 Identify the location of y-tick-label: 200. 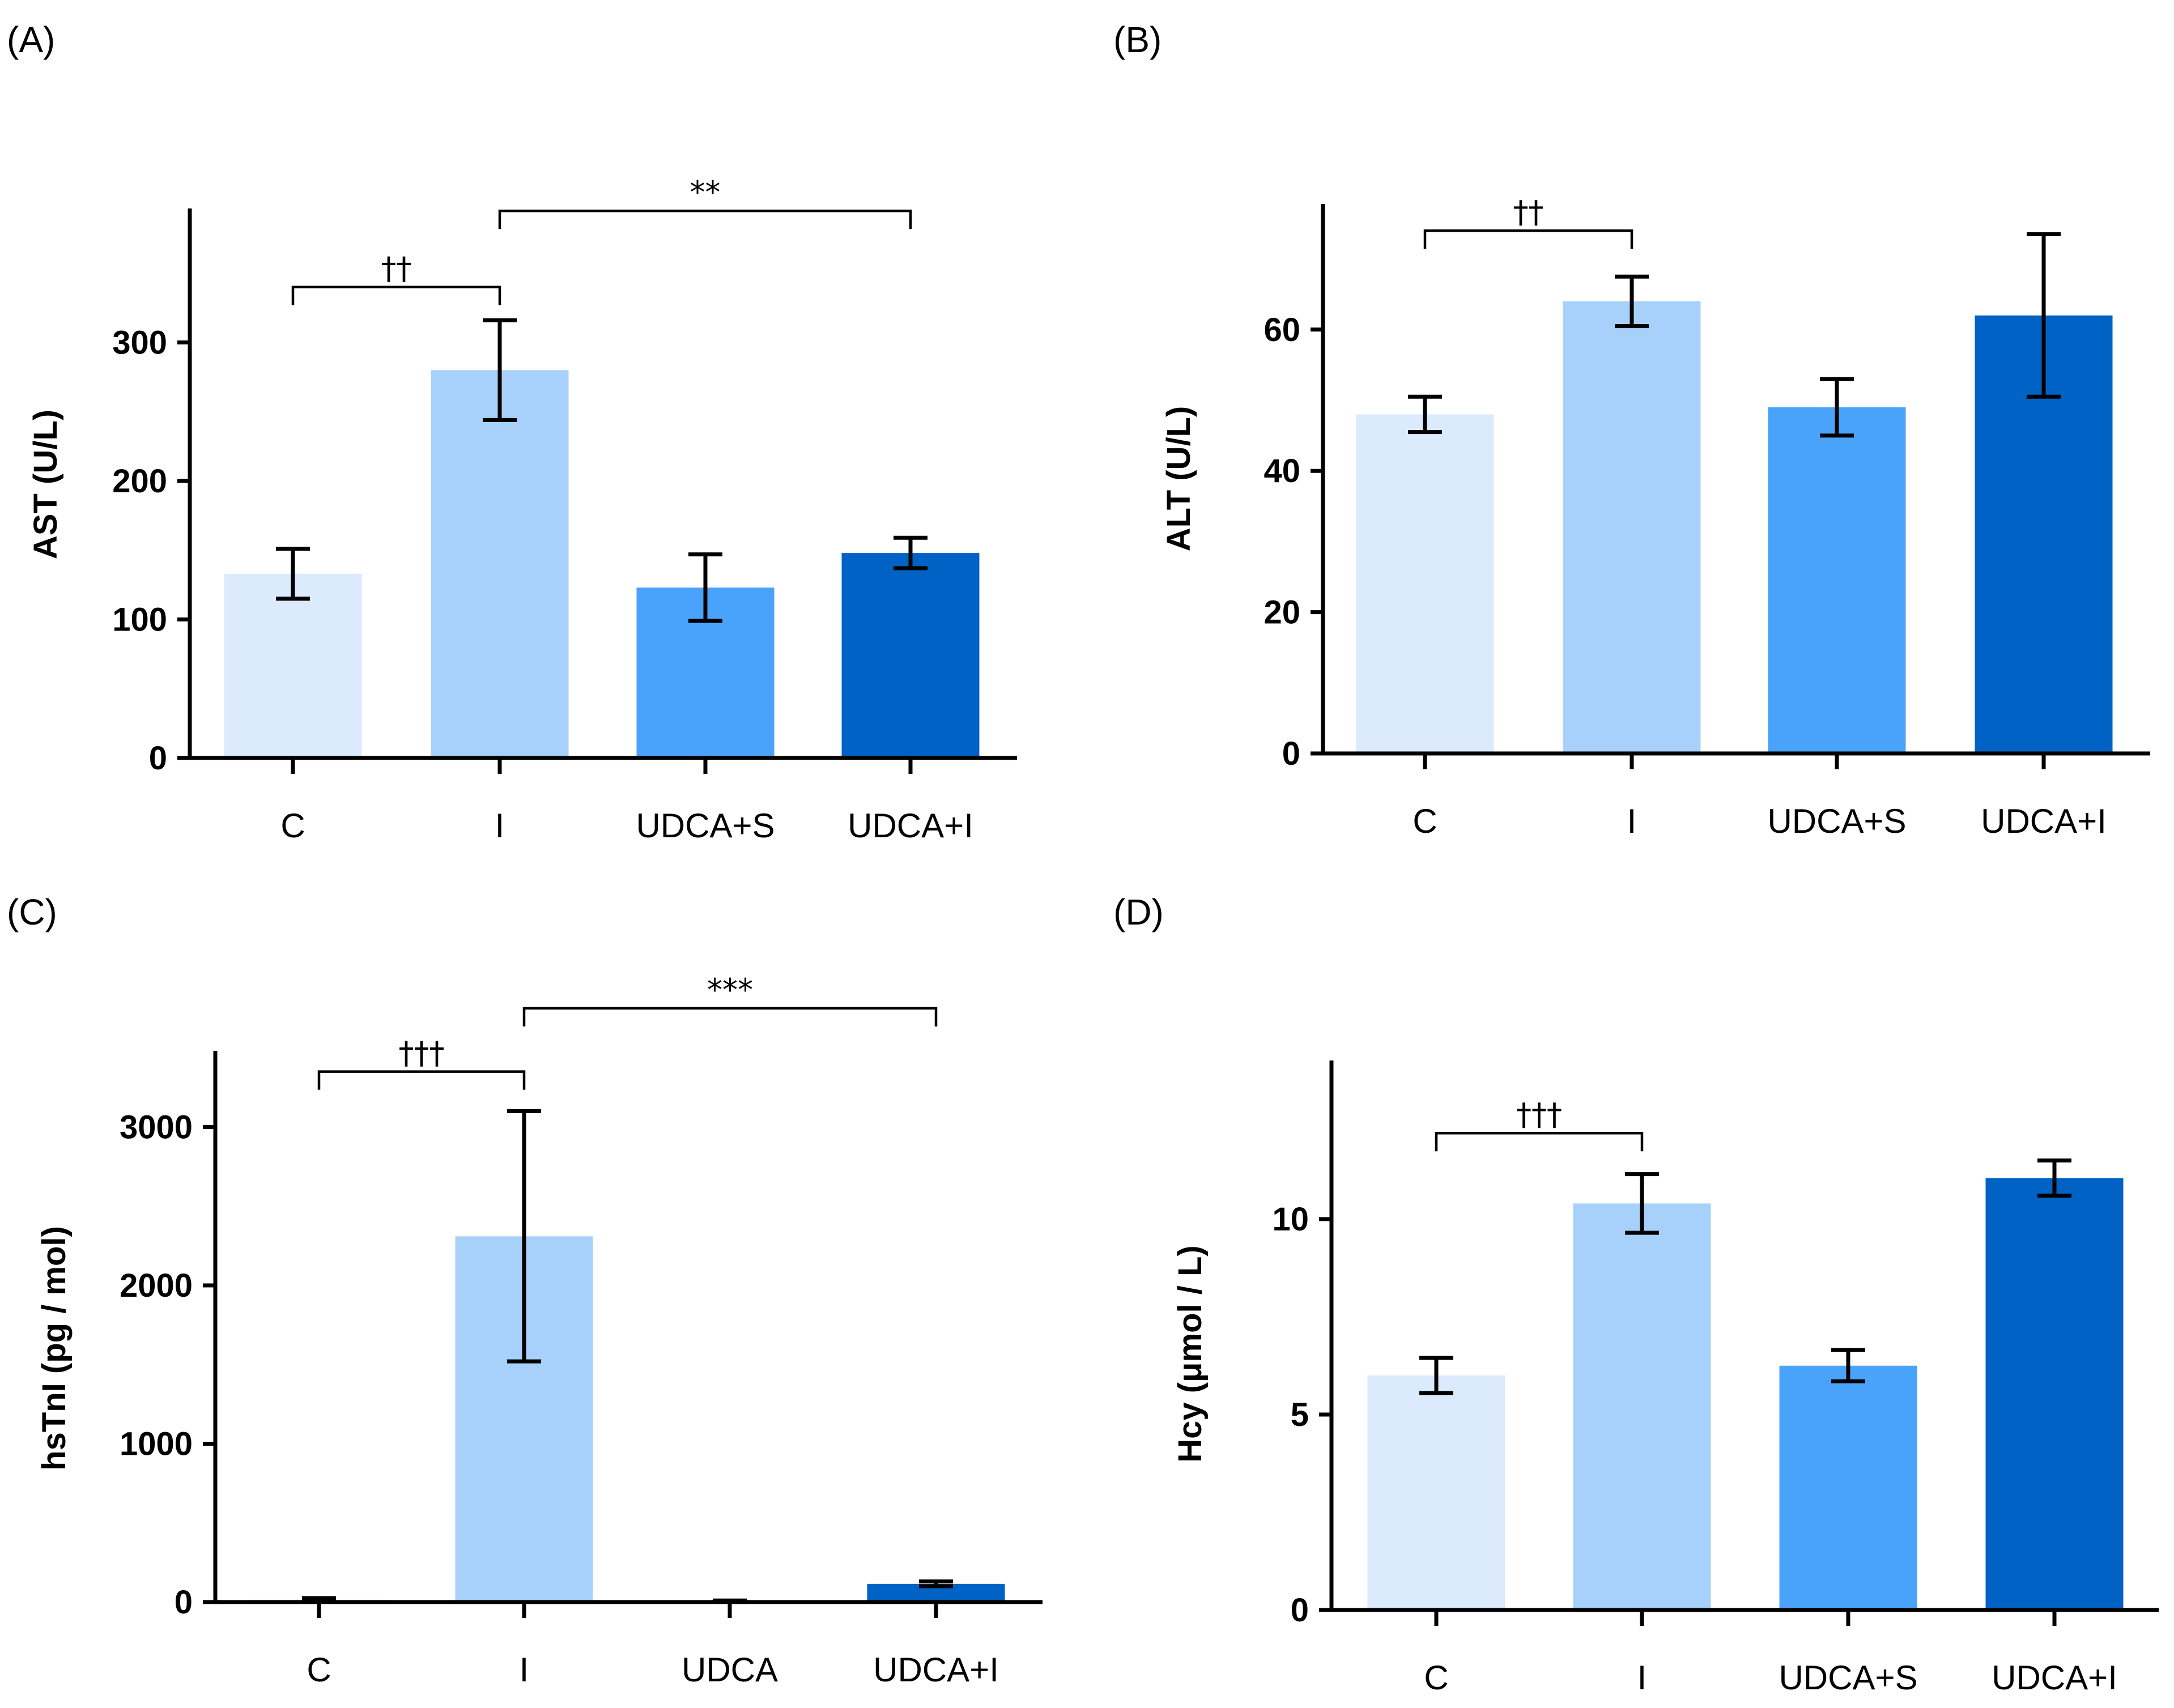
(139, 481).